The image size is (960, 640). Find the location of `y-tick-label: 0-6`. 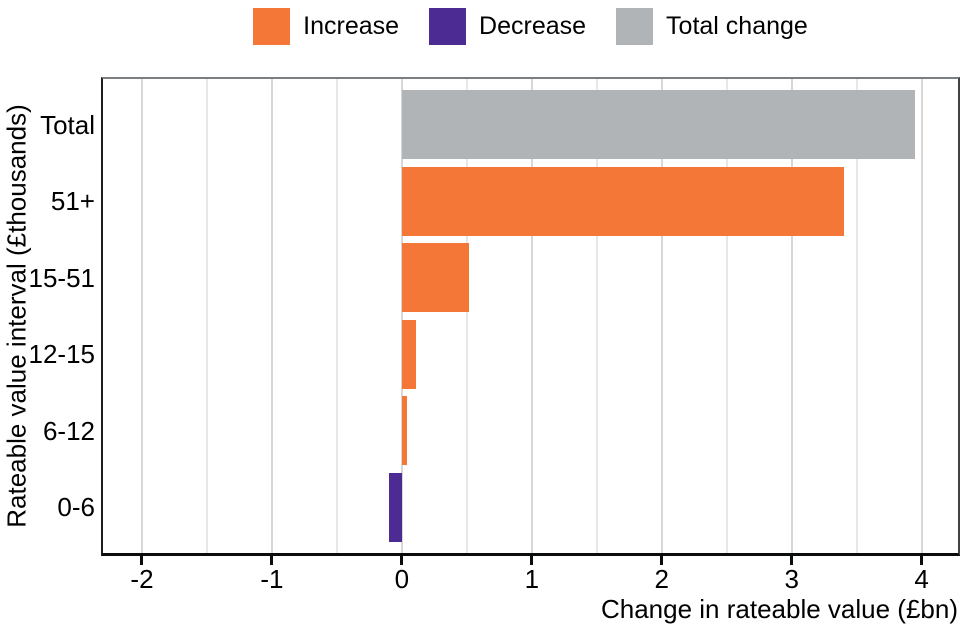

y-tick-label: 0-6 is located at coordinates (76, 507).